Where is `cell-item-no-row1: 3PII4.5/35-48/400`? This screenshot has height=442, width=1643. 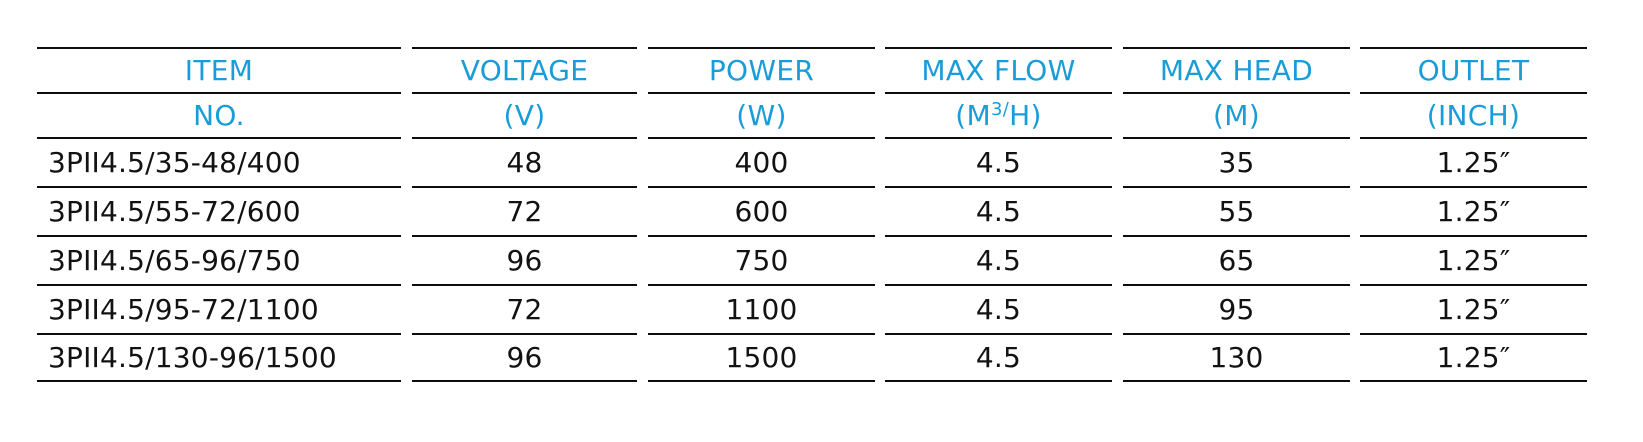 cell-item-no-row1: 3PII4.5/35-48/400 is located at coordinates (219, 161).